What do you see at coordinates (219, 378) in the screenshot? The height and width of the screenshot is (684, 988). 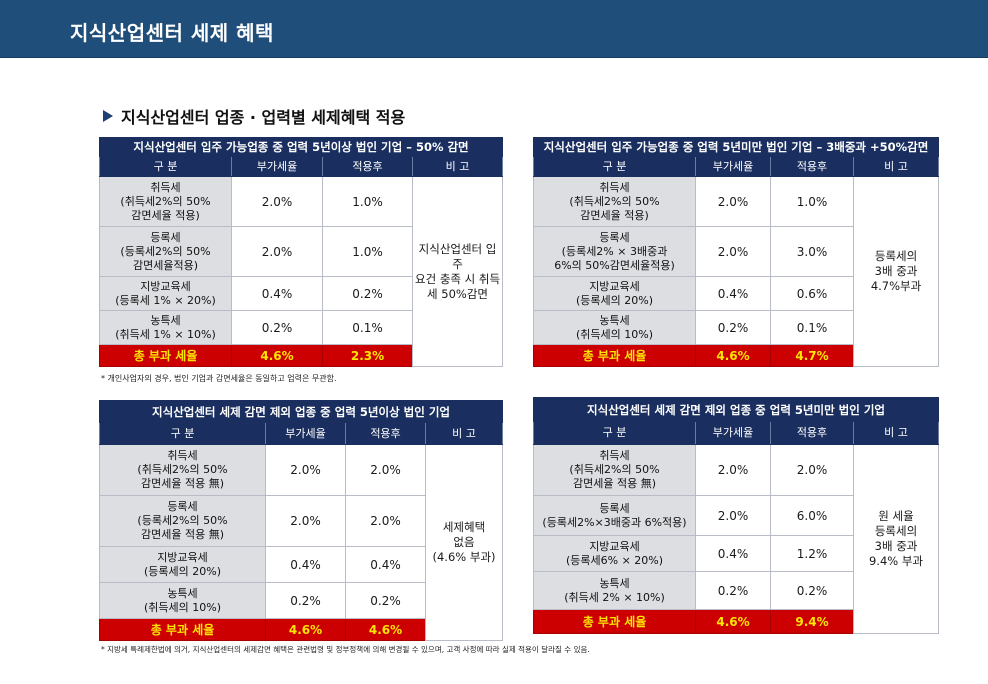 I see `footnote-sole-proprietor: * 개인사업자의 경우, 법인 기업과 감면세율은 동일하고 업력은 무관함.` at bounding box center [219, 378].